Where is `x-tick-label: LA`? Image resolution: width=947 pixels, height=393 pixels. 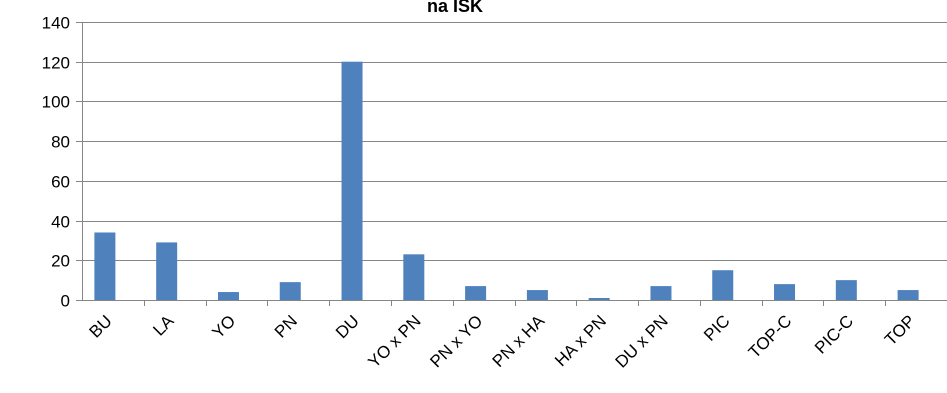 x-tick-label: LA is located at coordinates (163, 325).